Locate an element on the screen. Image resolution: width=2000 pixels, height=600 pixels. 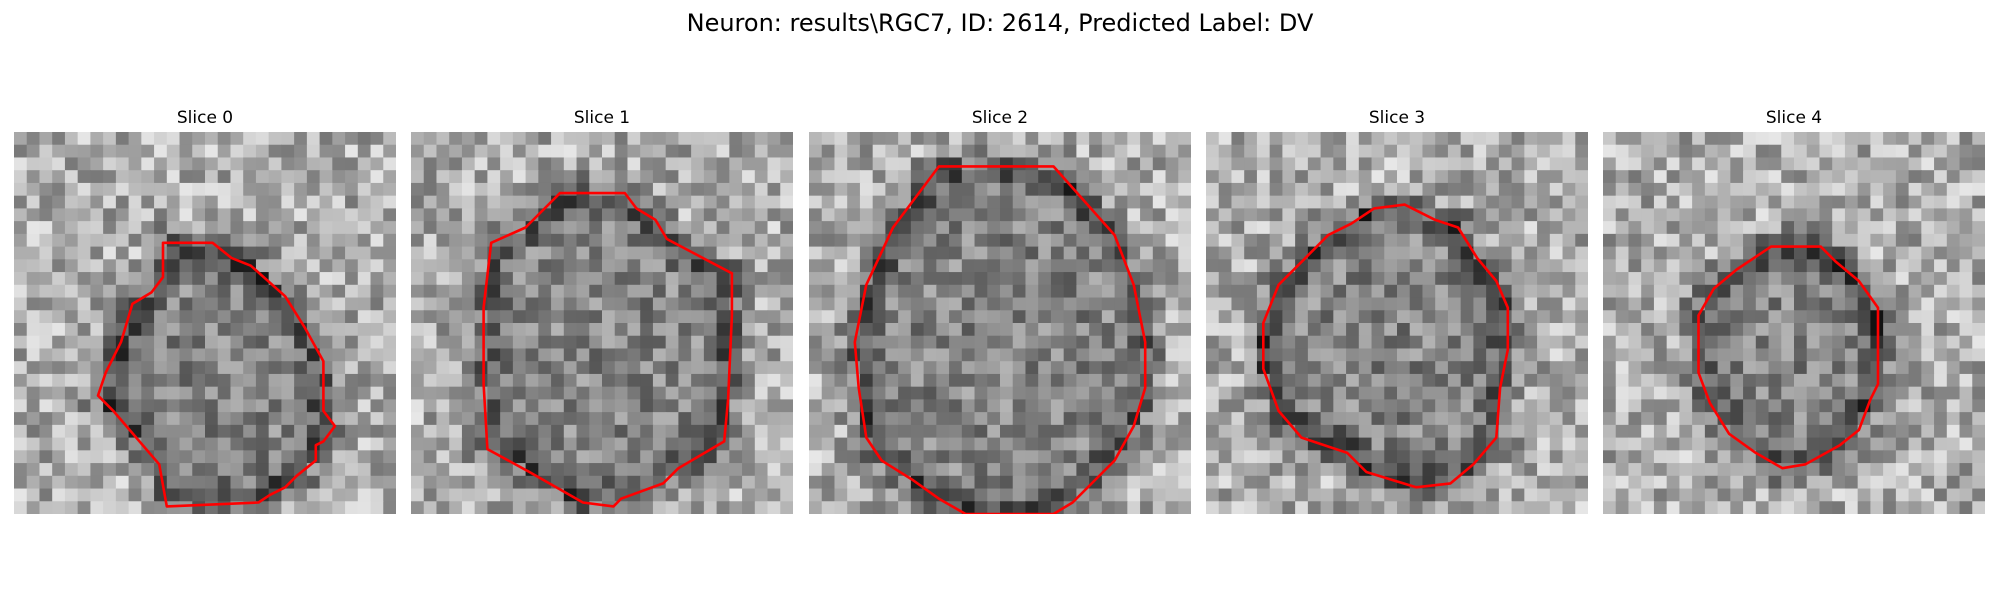
slice-title: Slice 2 is located at coordinates (1000, 118).